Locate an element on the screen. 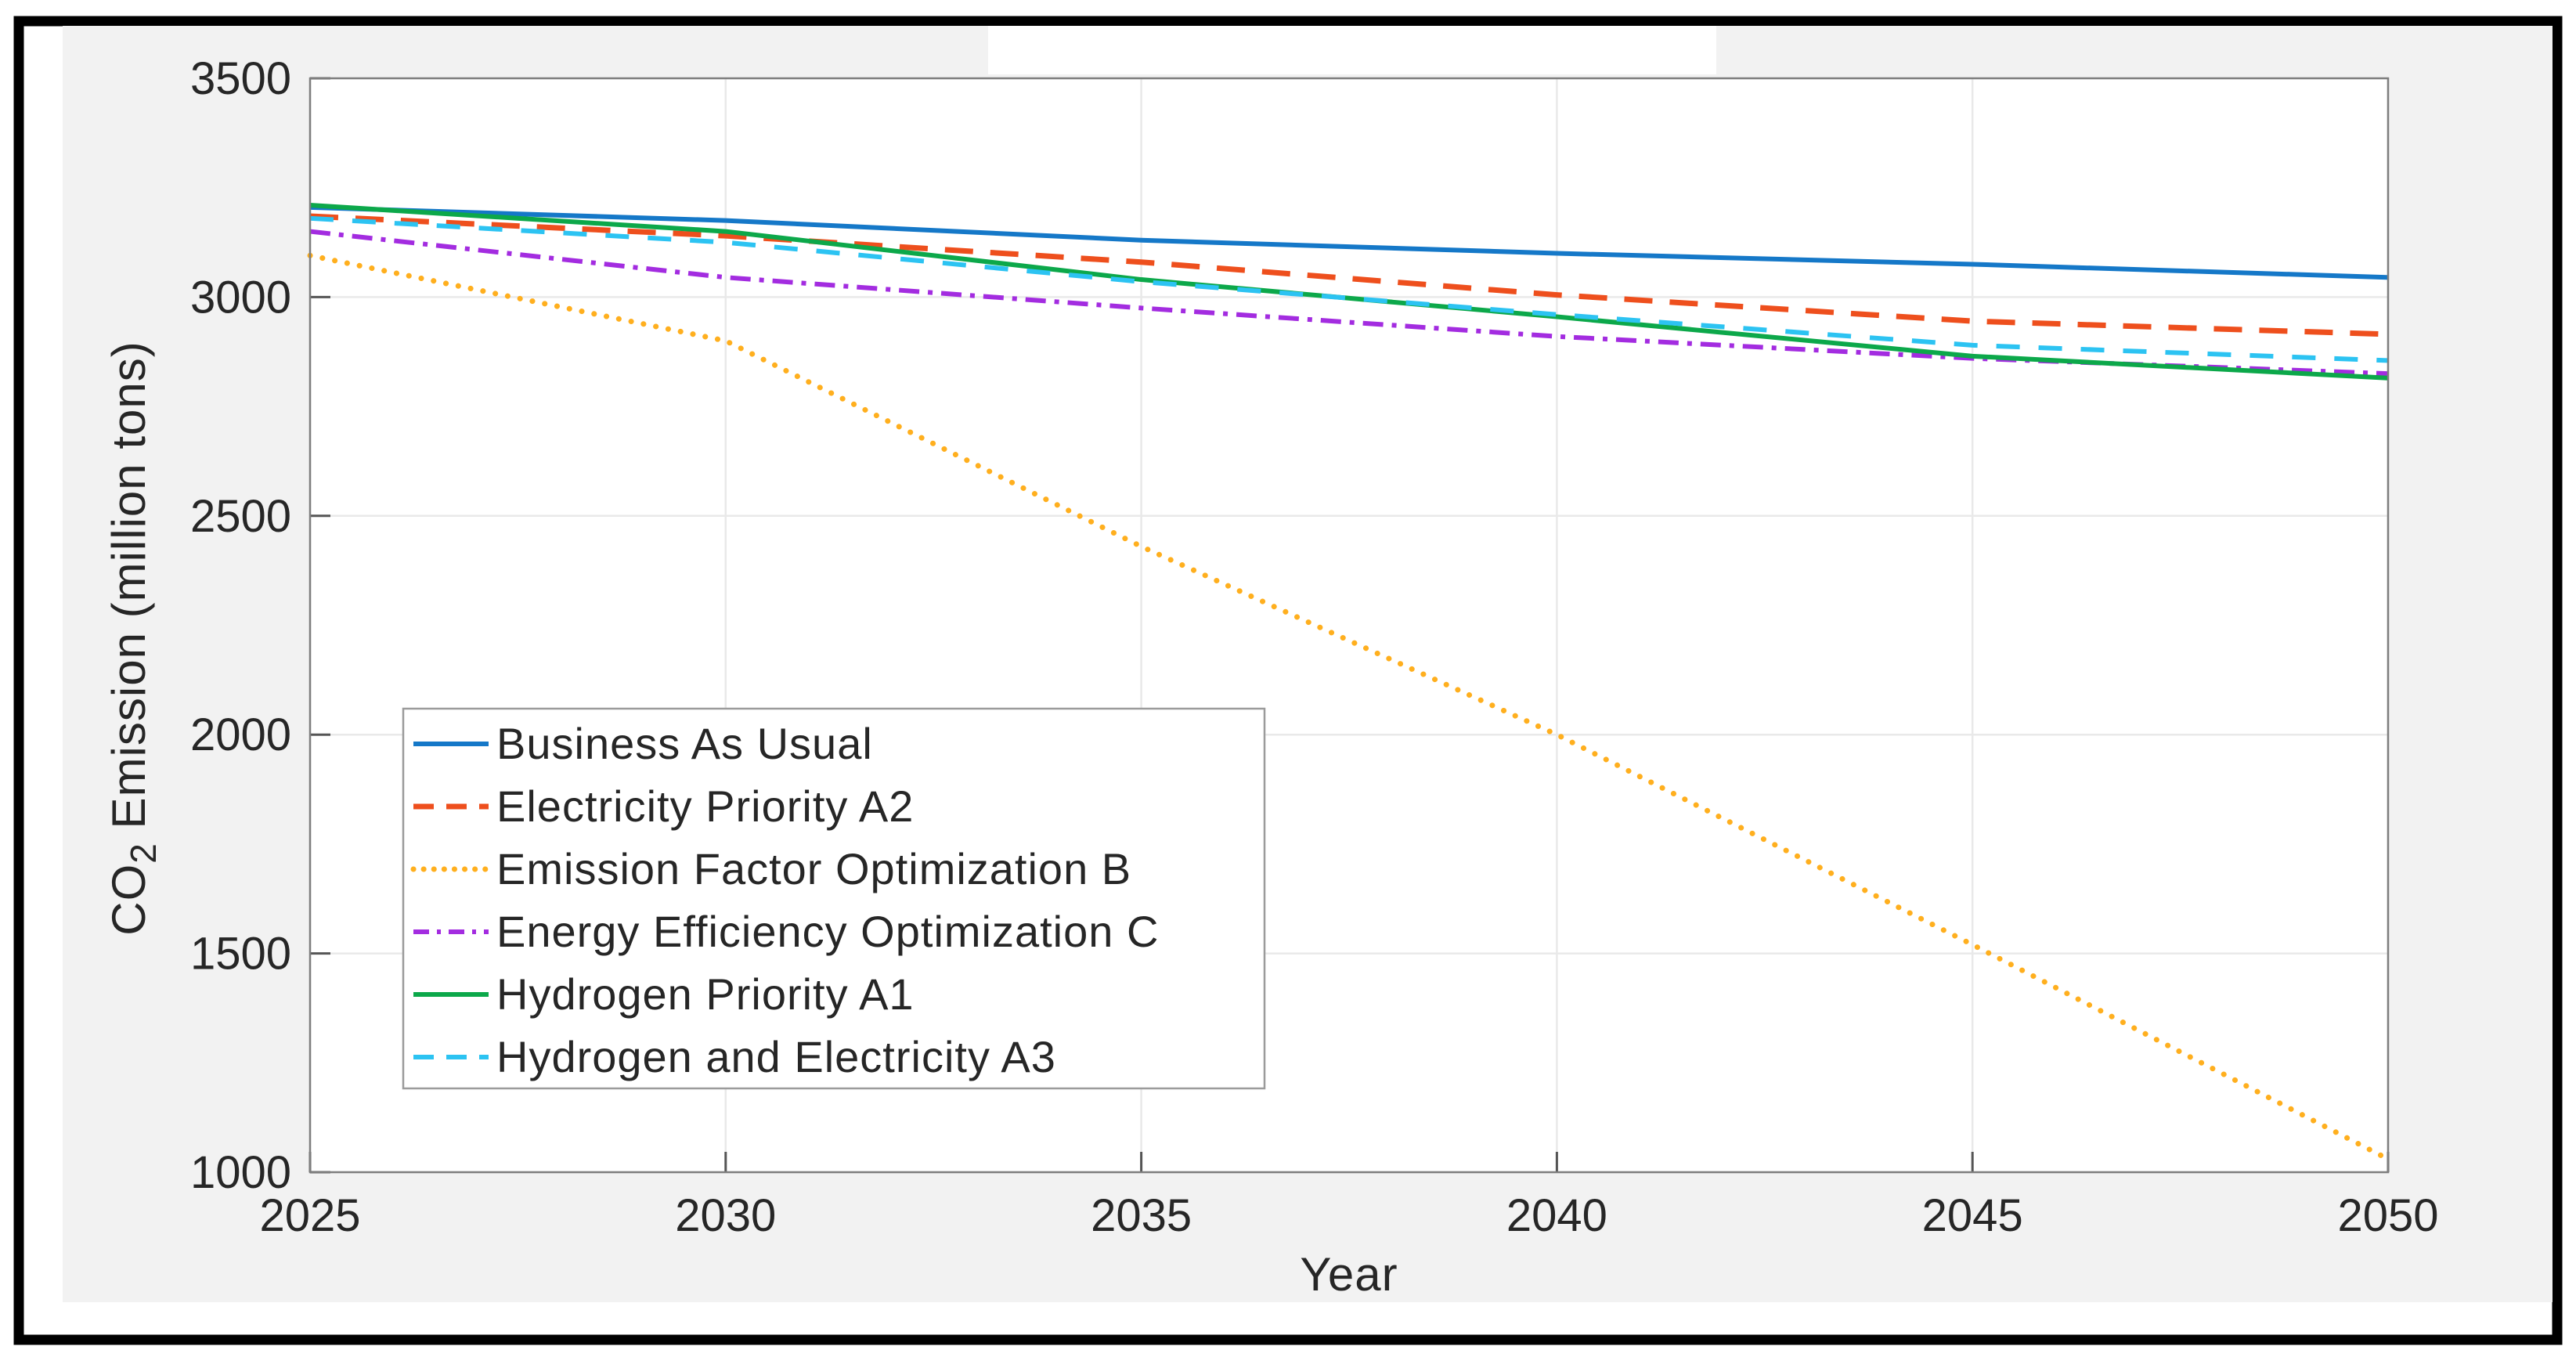 The width and height of the screenshot is (2576, 1357). x-tick-label: 2025 is located at coordinates (309, 1215).